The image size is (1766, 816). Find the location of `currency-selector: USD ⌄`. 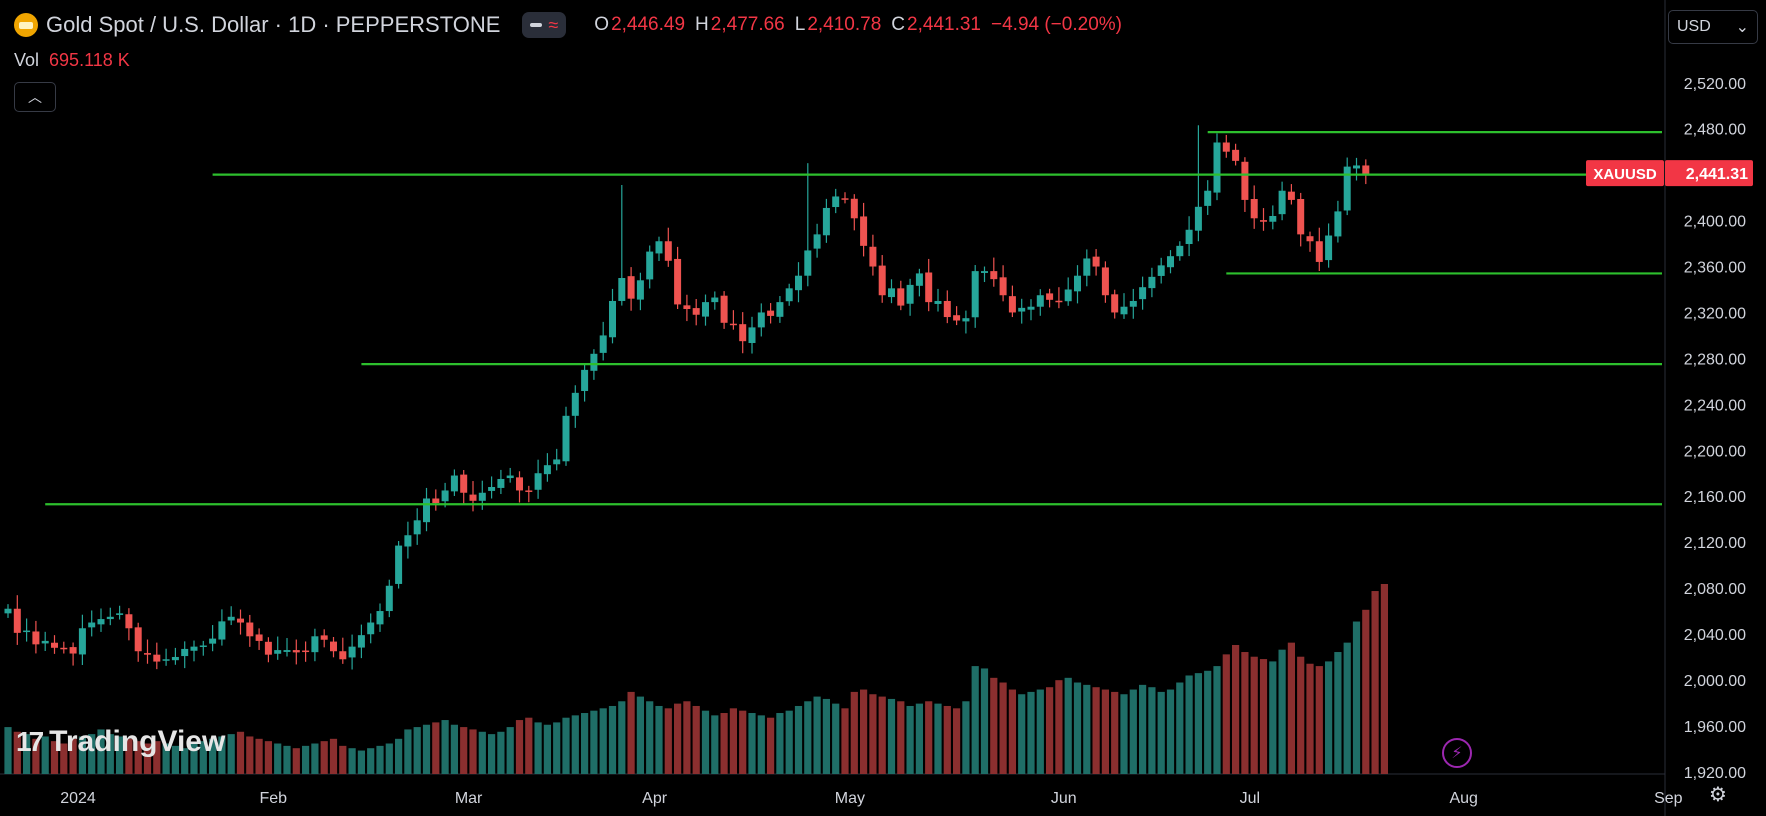

currency-selector: USD ⌄ is located at coordinates (1713, 27).